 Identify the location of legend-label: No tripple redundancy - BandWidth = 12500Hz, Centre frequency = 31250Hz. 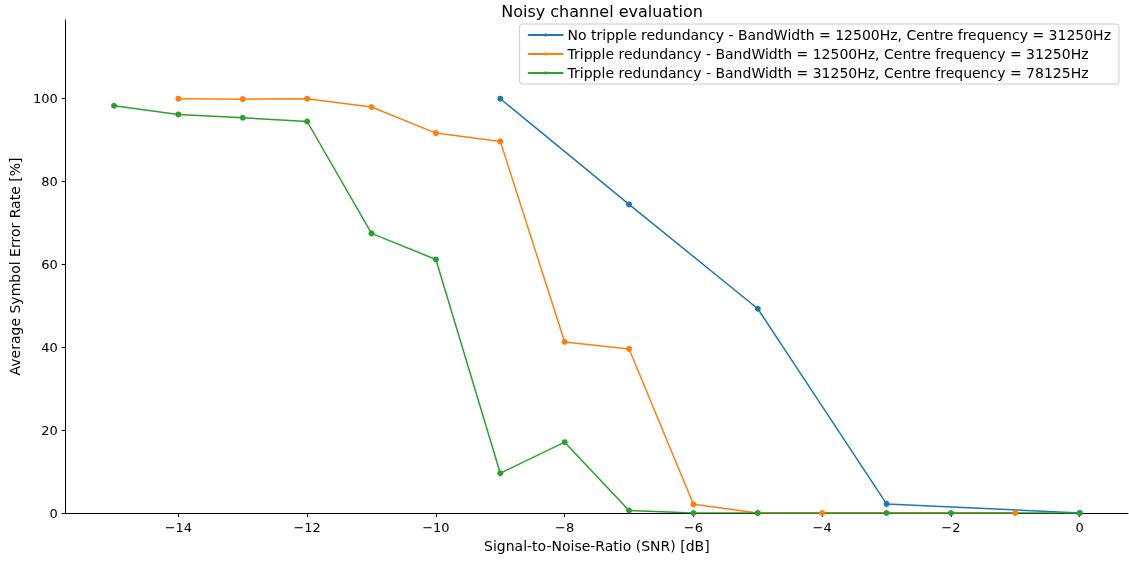
(839, 35).